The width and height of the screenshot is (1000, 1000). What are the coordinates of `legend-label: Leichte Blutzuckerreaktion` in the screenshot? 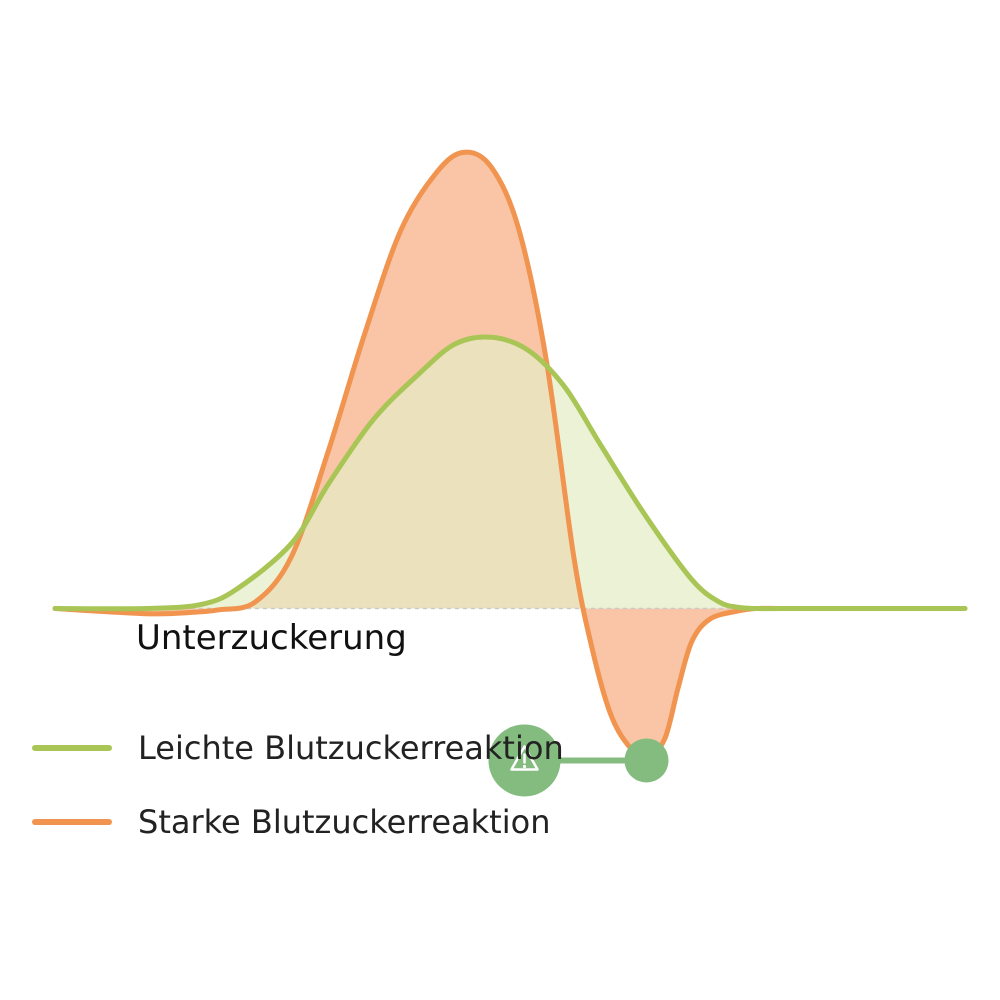 It's located at (351, 748).